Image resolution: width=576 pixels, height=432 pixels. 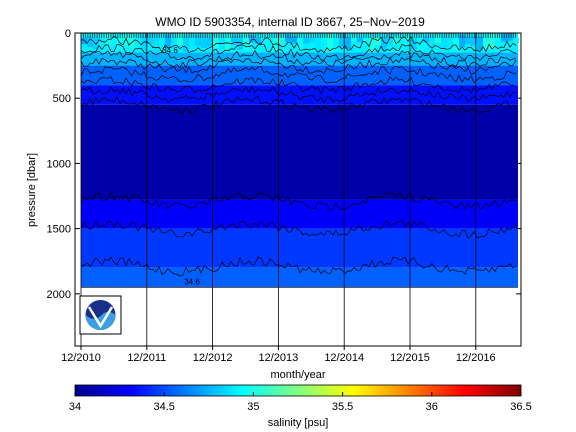 What do you see at coordinates (59, 295) in the screenshot?
I see `y-tick-label: 2000` at bounding box center [59, 295].